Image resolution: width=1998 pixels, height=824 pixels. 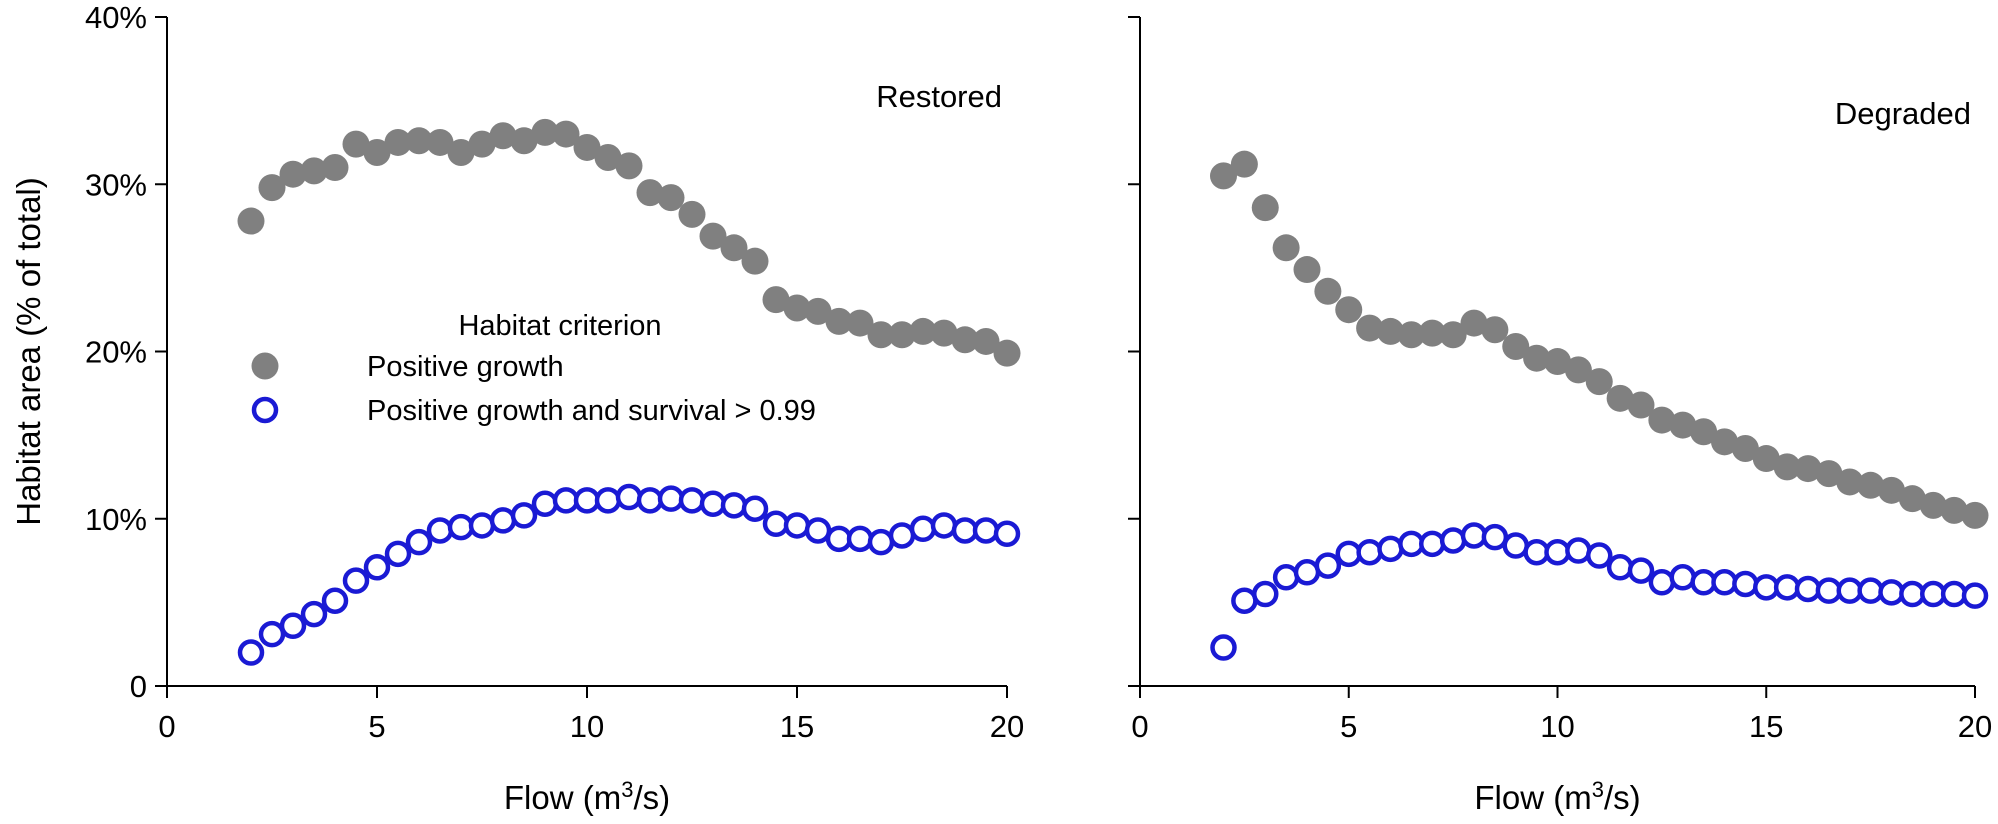 I want to click on panel-1-y-tick-label: 30%, so click(x=116, y=184).